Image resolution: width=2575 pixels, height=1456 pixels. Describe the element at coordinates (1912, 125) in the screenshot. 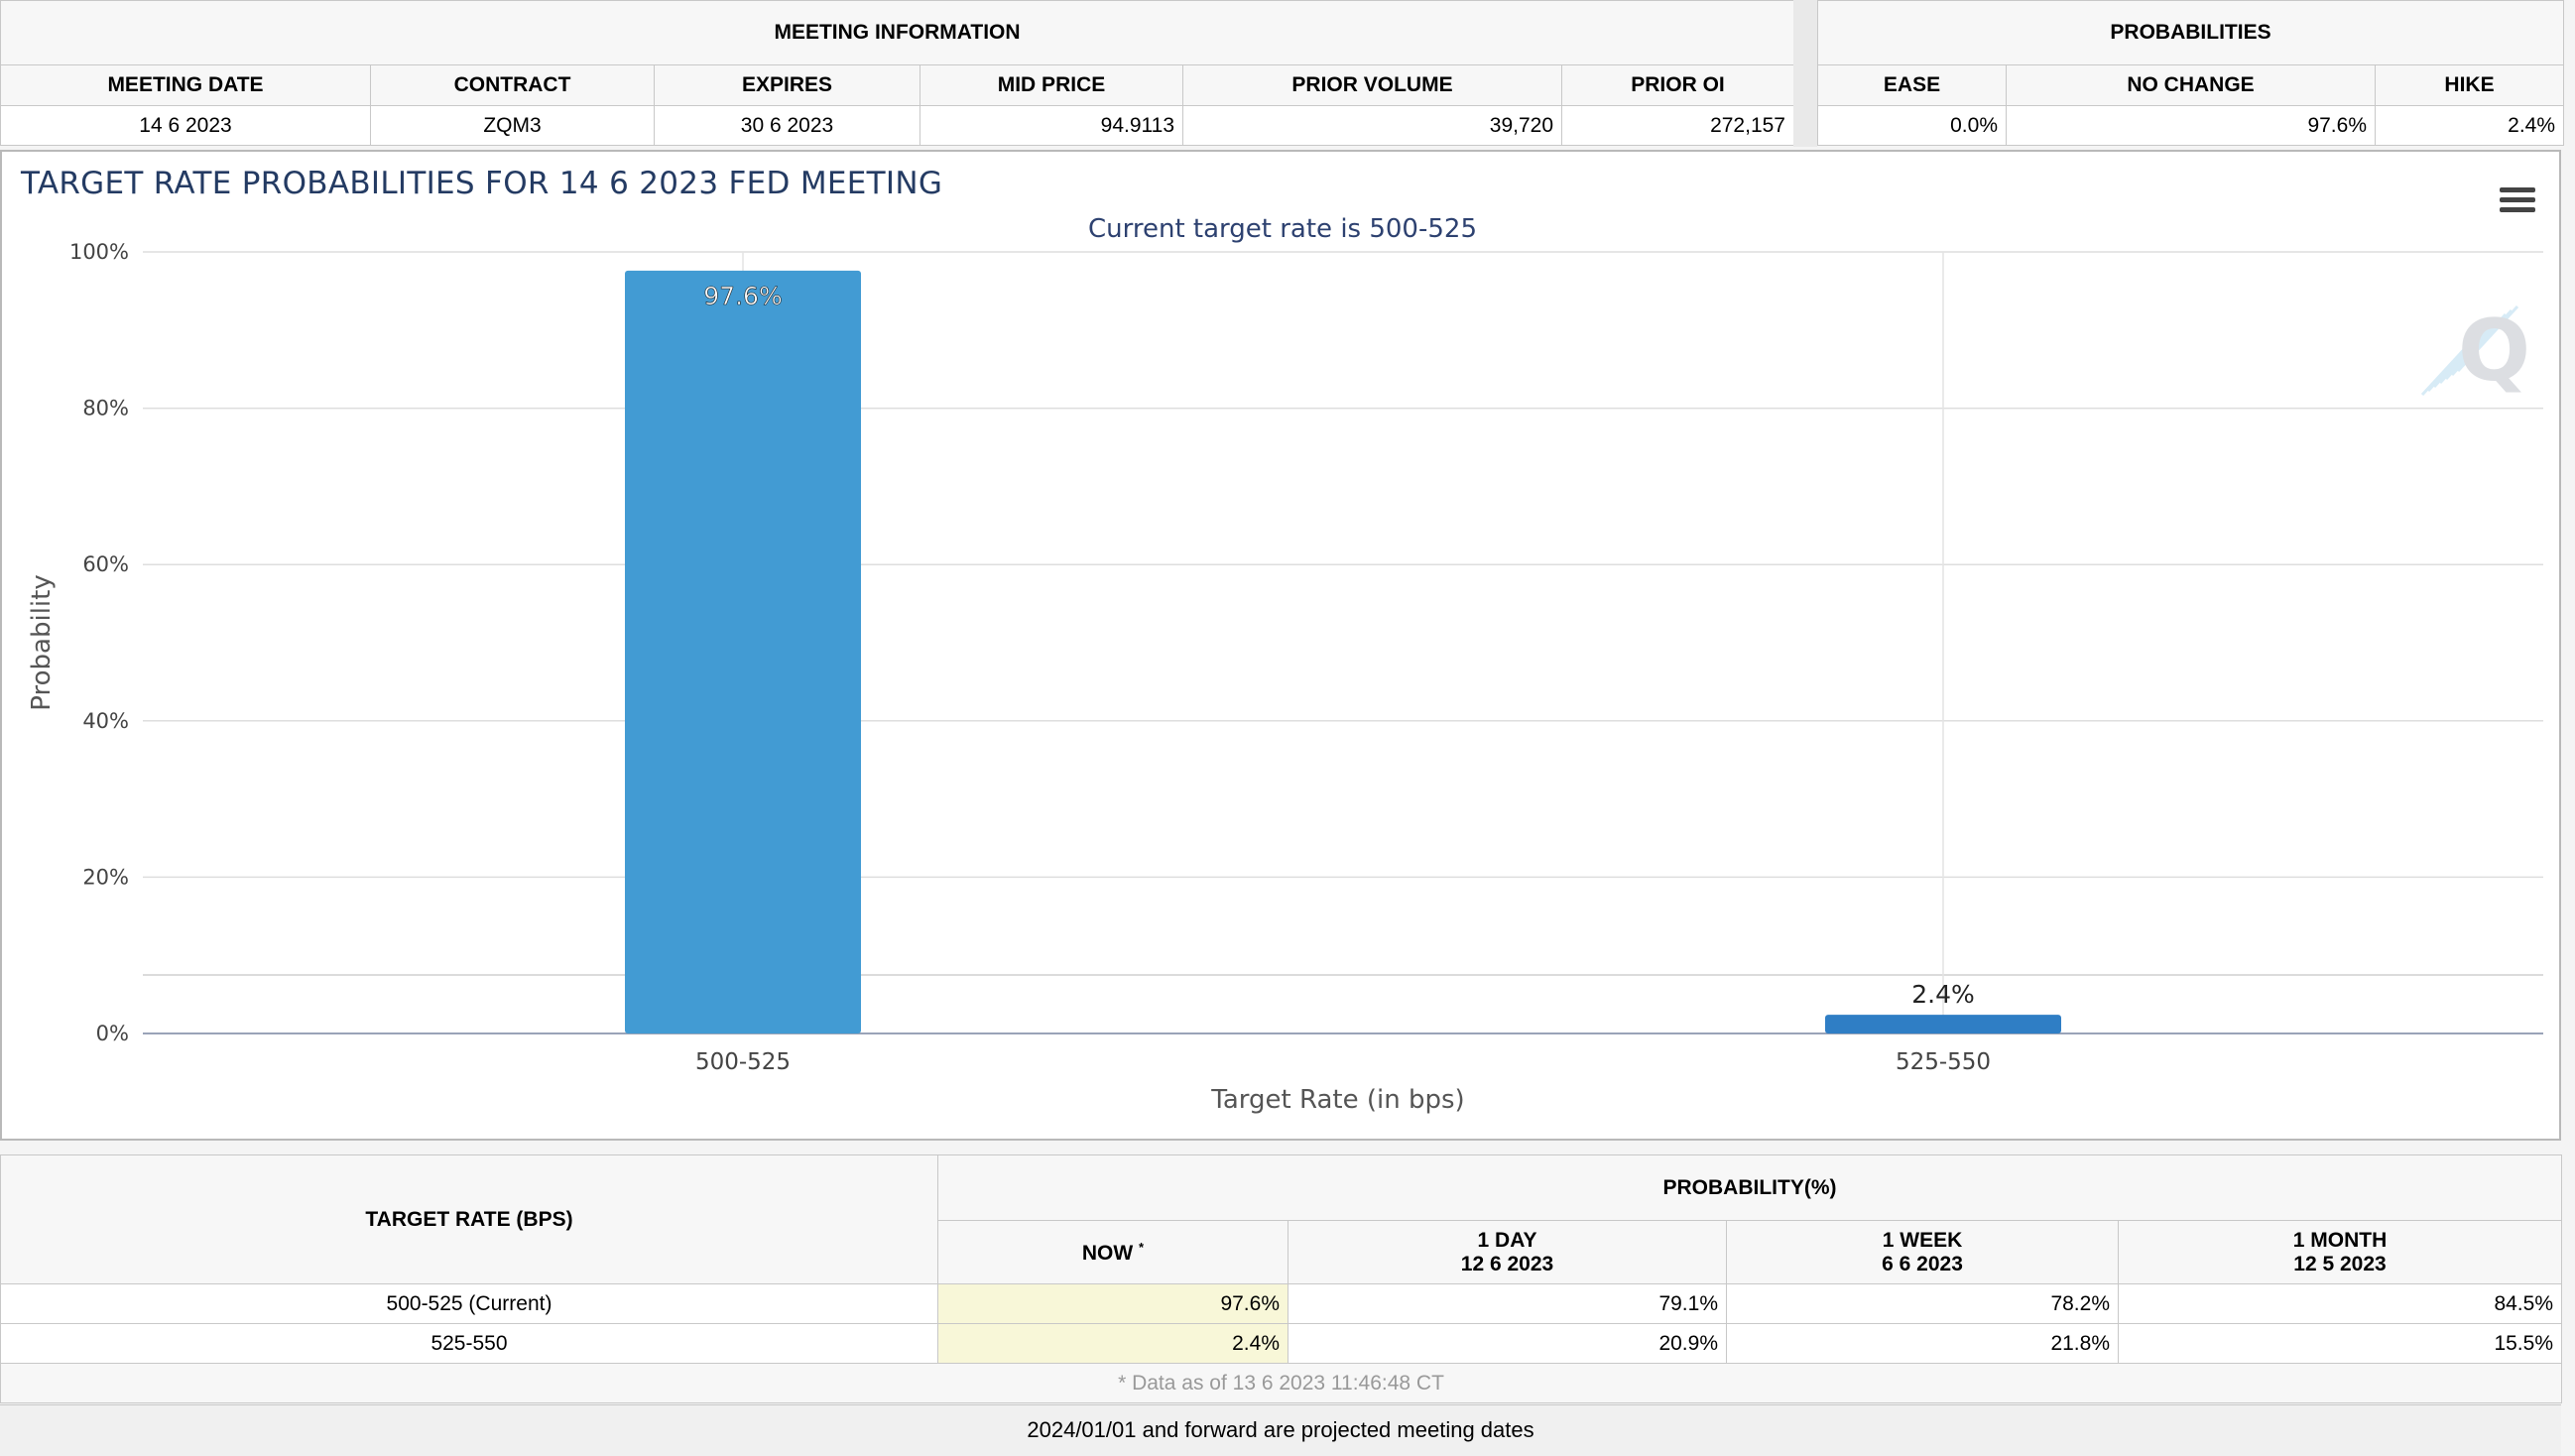

I see `ease-value: 0.0%` at that location.